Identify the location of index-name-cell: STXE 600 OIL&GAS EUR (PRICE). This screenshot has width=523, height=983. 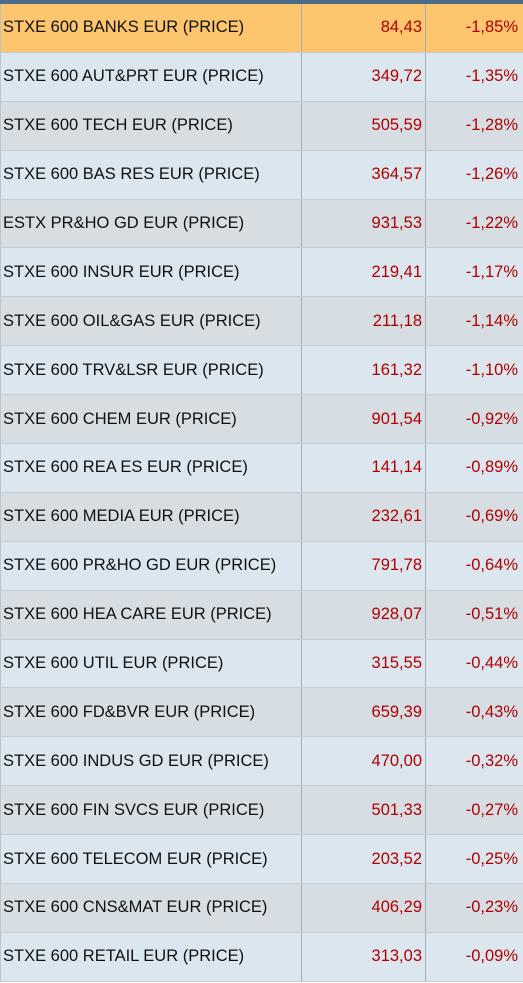
(151, 321).